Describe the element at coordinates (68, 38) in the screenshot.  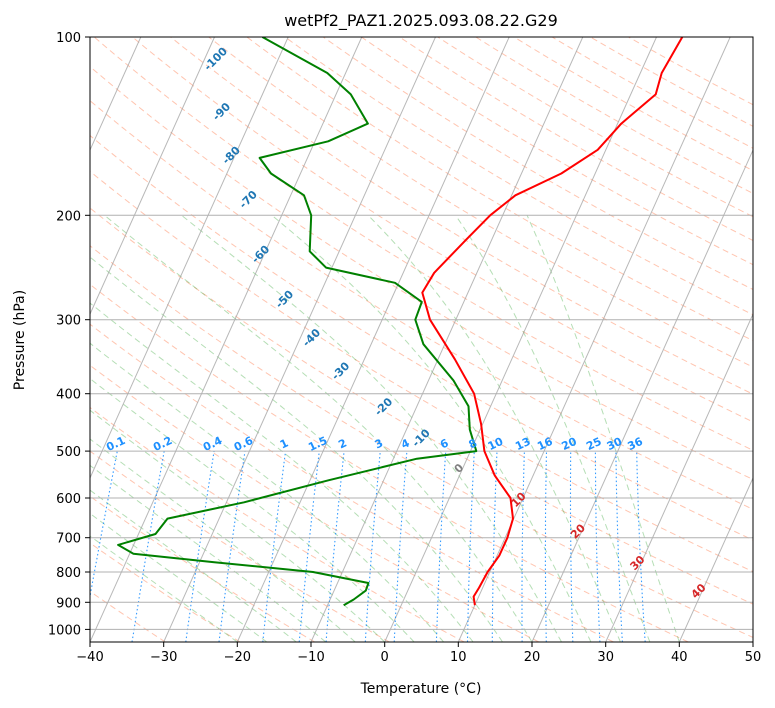
I see `y-tick-label: 100` at that location.